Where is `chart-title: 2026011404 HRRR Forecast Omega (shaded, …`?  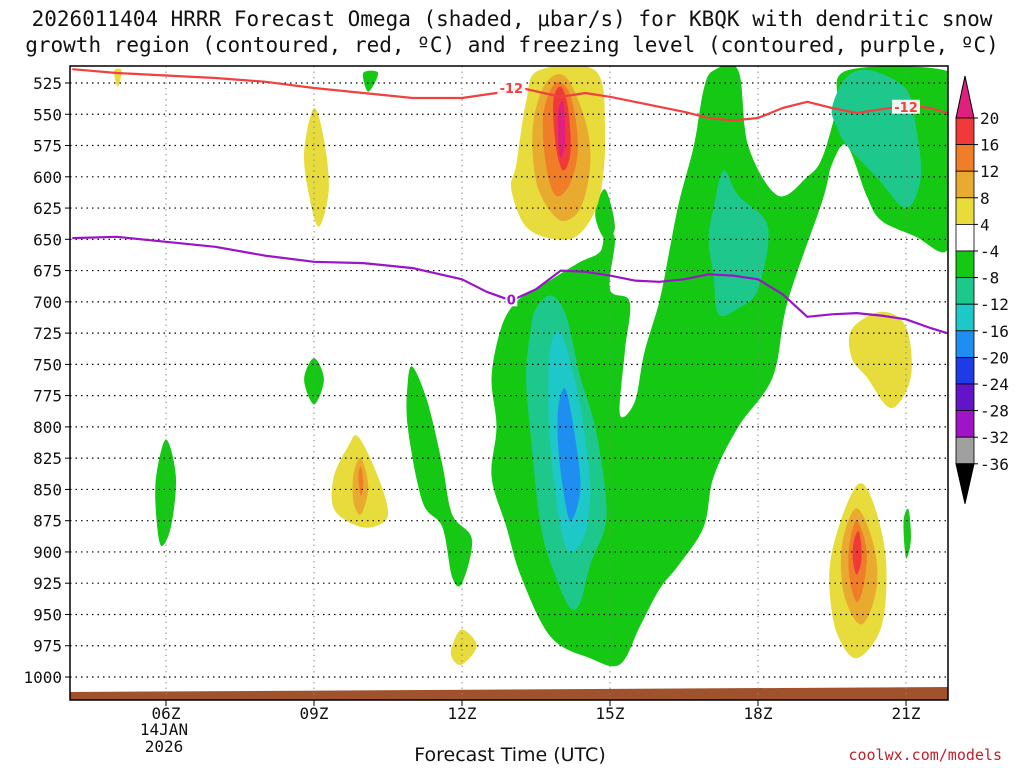 chart-title: 2026011404 HRRR Forecast Omega (shaded, … is located at coordinates (512, 32).